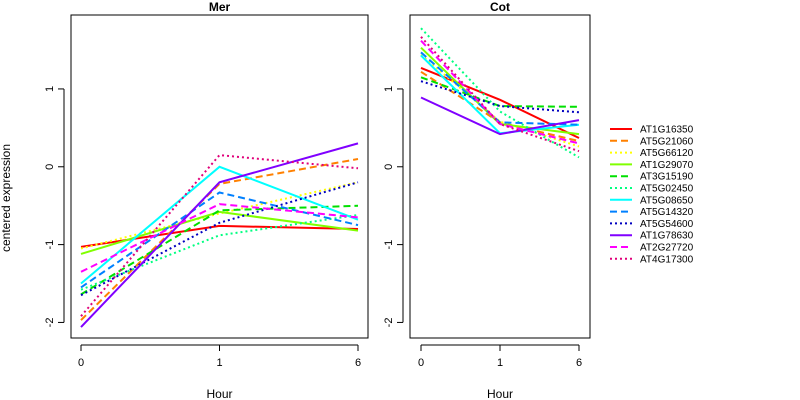 The height and width of the screenshot is (400, 800). I want to click on legend-label: AT5G08650, so click(667, 200).